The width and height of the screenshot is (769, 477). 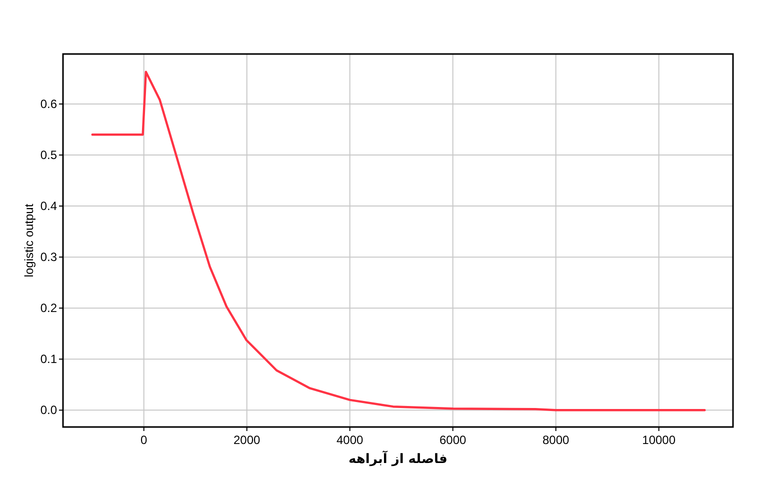 What do you see at coordinates (49, 206) in the screenshot?
I see `y-tick-label: 0.4` at bounding box center [49, 206].